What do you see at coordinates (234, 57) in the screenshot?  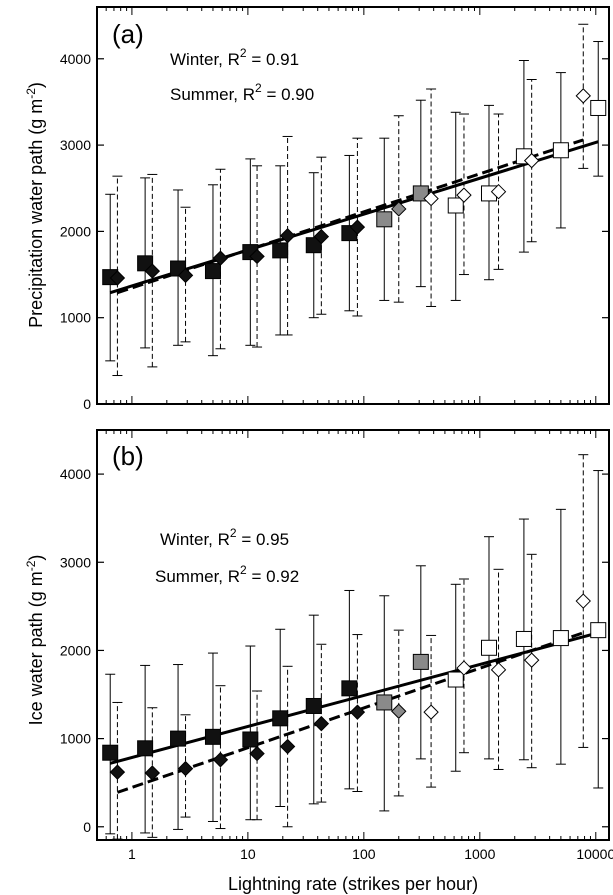 I see `panel-a-winter-r2: Winter, R2 = 0.91` at bounding box center [234, 57].